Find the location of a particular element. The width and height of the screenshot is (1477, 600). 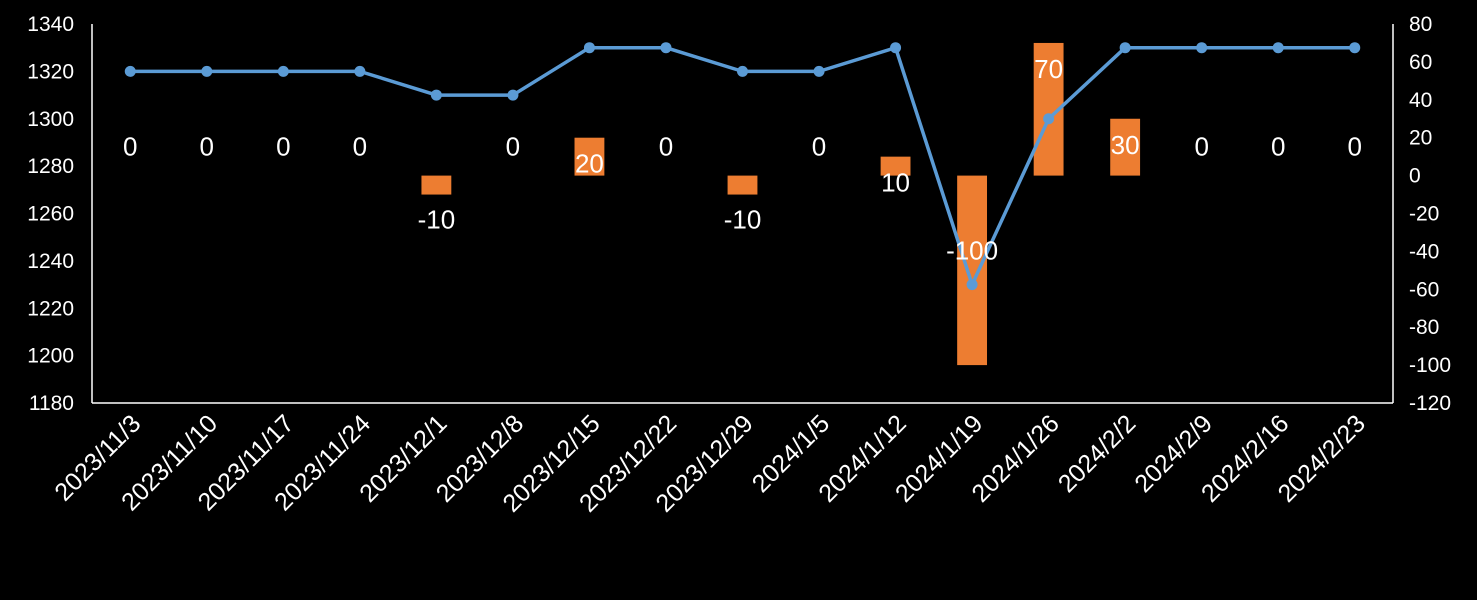

left-tick-label: 1340 is located at coordinates (50, 24).